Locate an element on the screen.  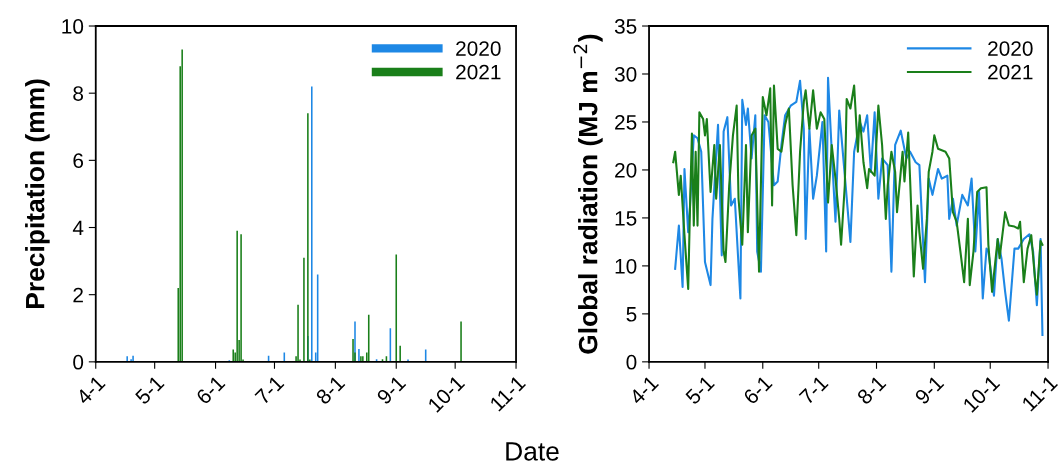
y-tick-label: 30 is located at coordinates (625, 74).